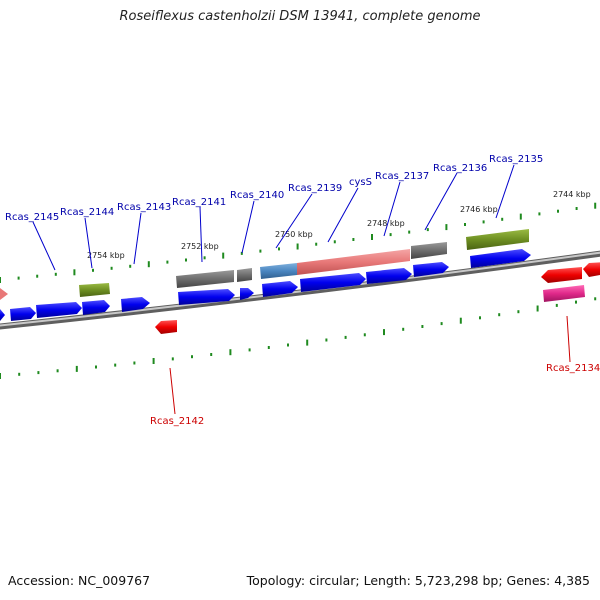  Describe the element at coordinates (106, 255) in the screenshot. I see `kbp-marker: 2754 kbp` at that location.